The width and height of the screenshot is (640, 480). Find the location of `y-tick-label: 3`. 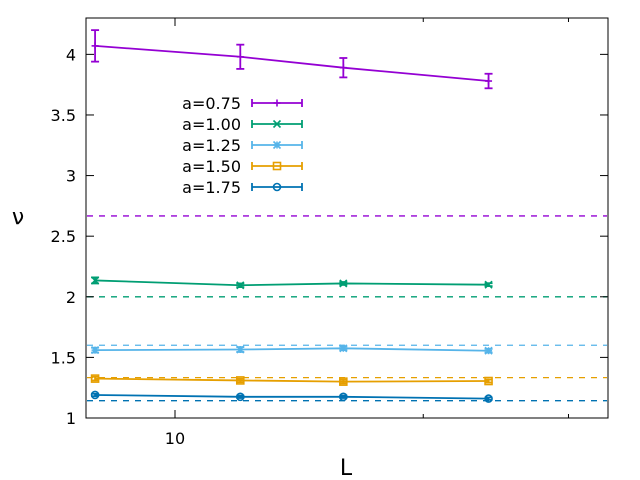

y-tick-label: 3 is located at coordinates (71, 176).